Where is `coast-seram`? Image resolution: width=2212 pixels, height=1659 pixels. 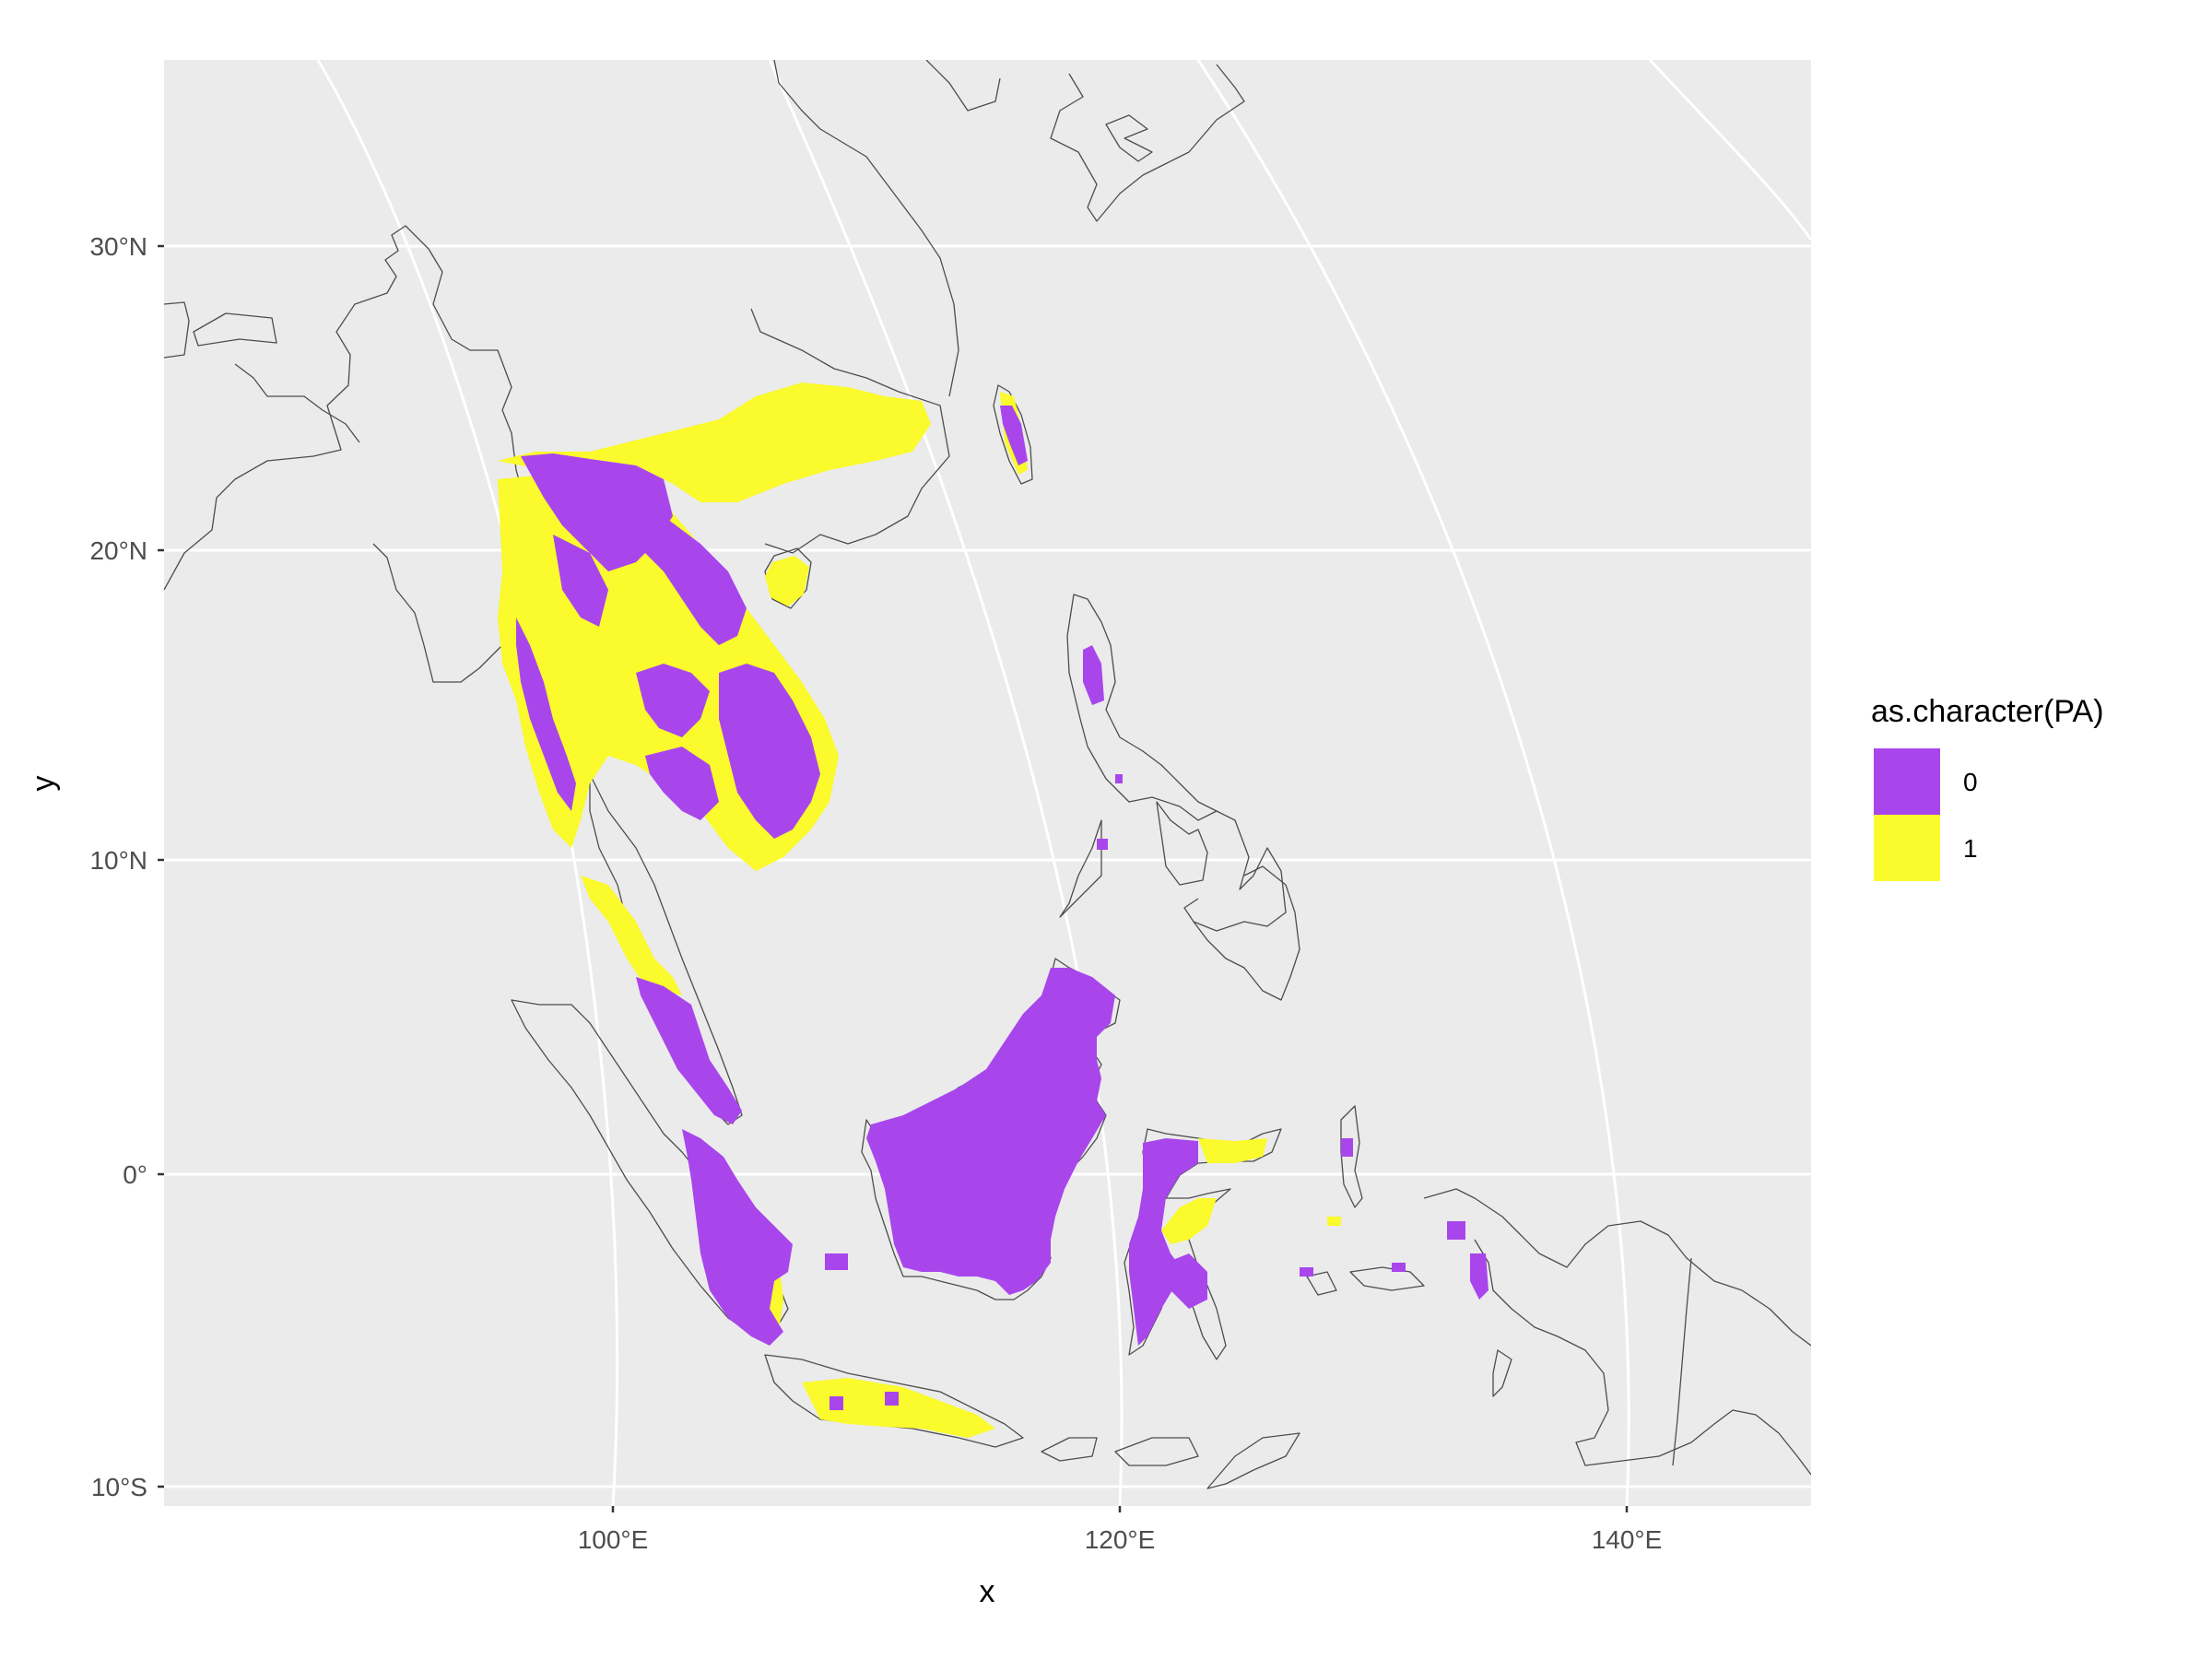
coast-seram is located at coordinates (1387, 1278).